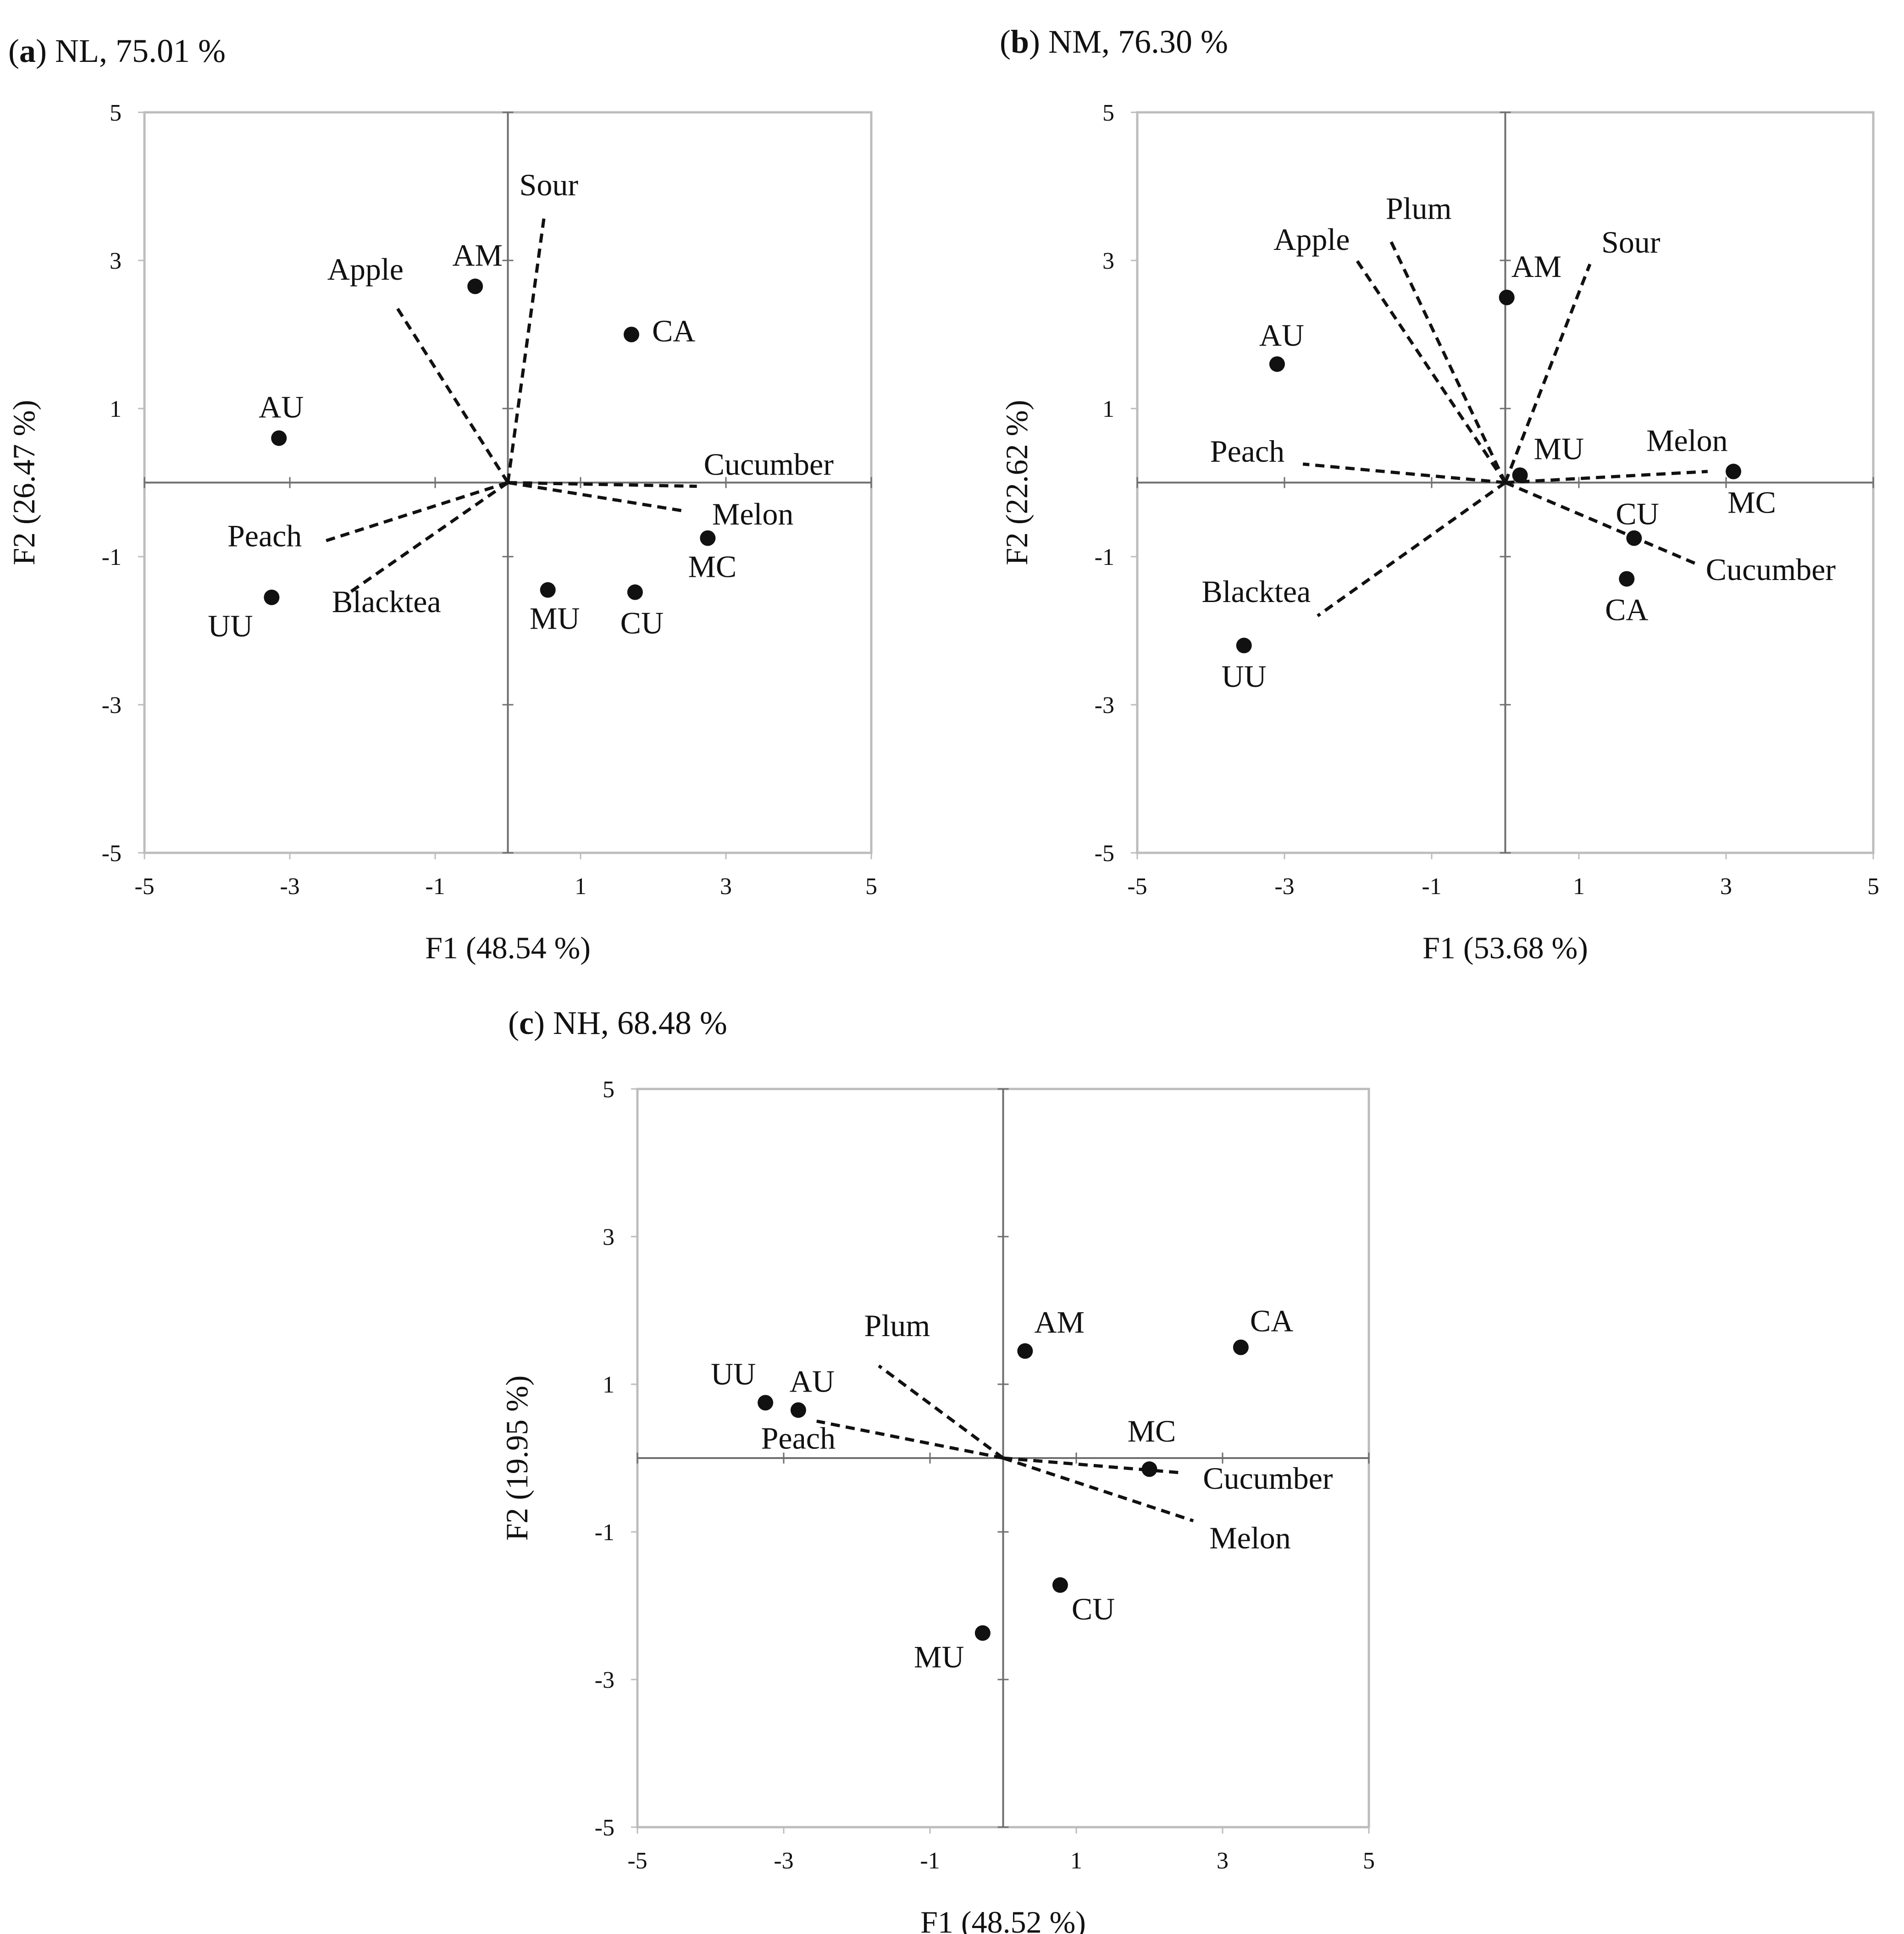 The height and width of the screenshot is (1934, 1904). I want to click on loading-vector-apple, so click(451, 394).